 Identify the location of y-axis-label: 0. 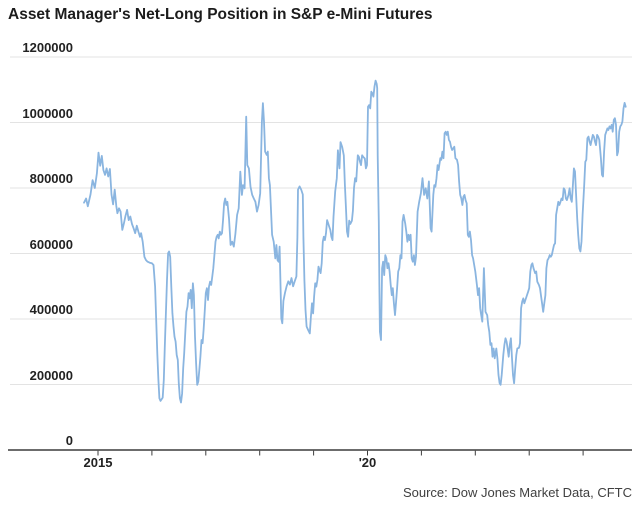
(69, 440).